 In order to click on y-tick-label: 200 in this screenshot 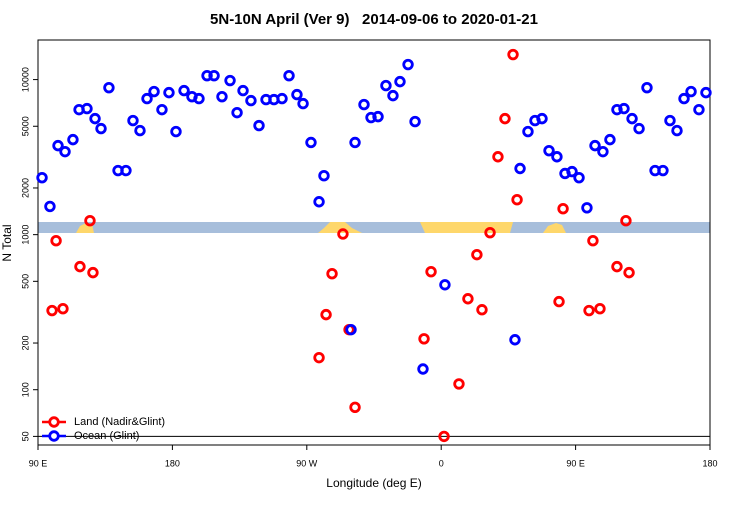, I will do `click(25, 343)`.